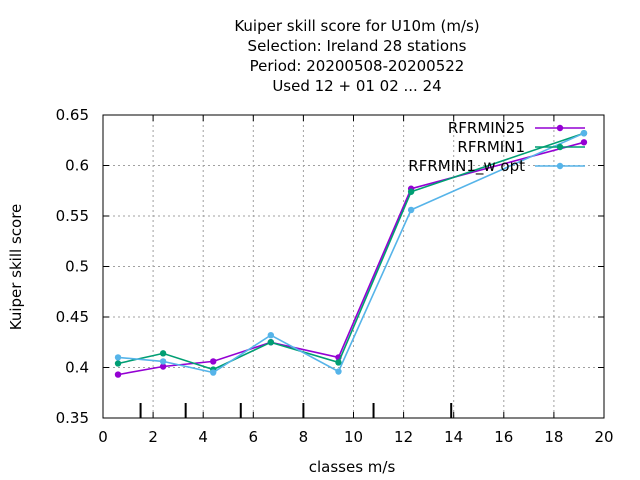 Image resolution: width=640 pixels, height=480 pixels. I want to click on y-tick-label: 0.4, so click(77, 368).